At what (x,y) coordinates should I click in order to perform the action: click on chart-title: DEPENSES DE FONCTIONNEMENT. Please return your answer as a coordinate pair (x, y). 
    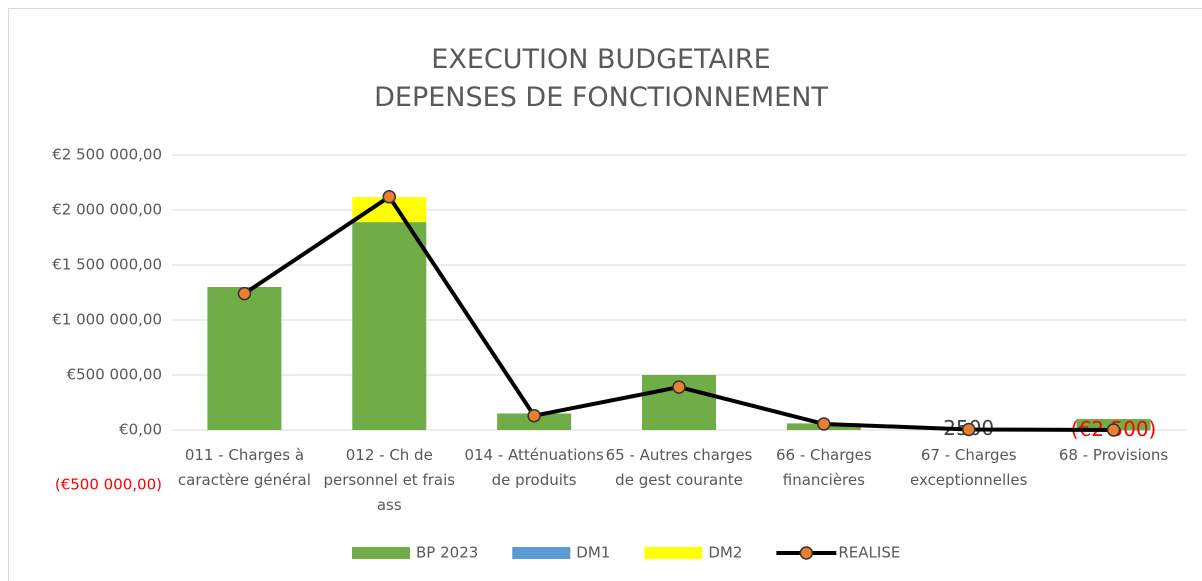
    Looking at the image, I should click on (601, 97).